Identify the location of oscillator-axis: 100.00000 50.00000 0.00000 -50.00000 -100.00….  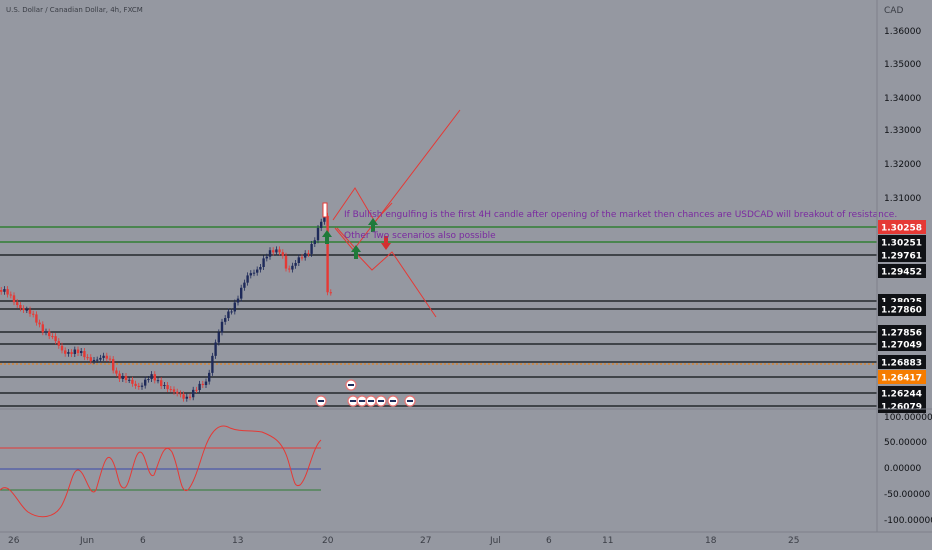
(908, 469).